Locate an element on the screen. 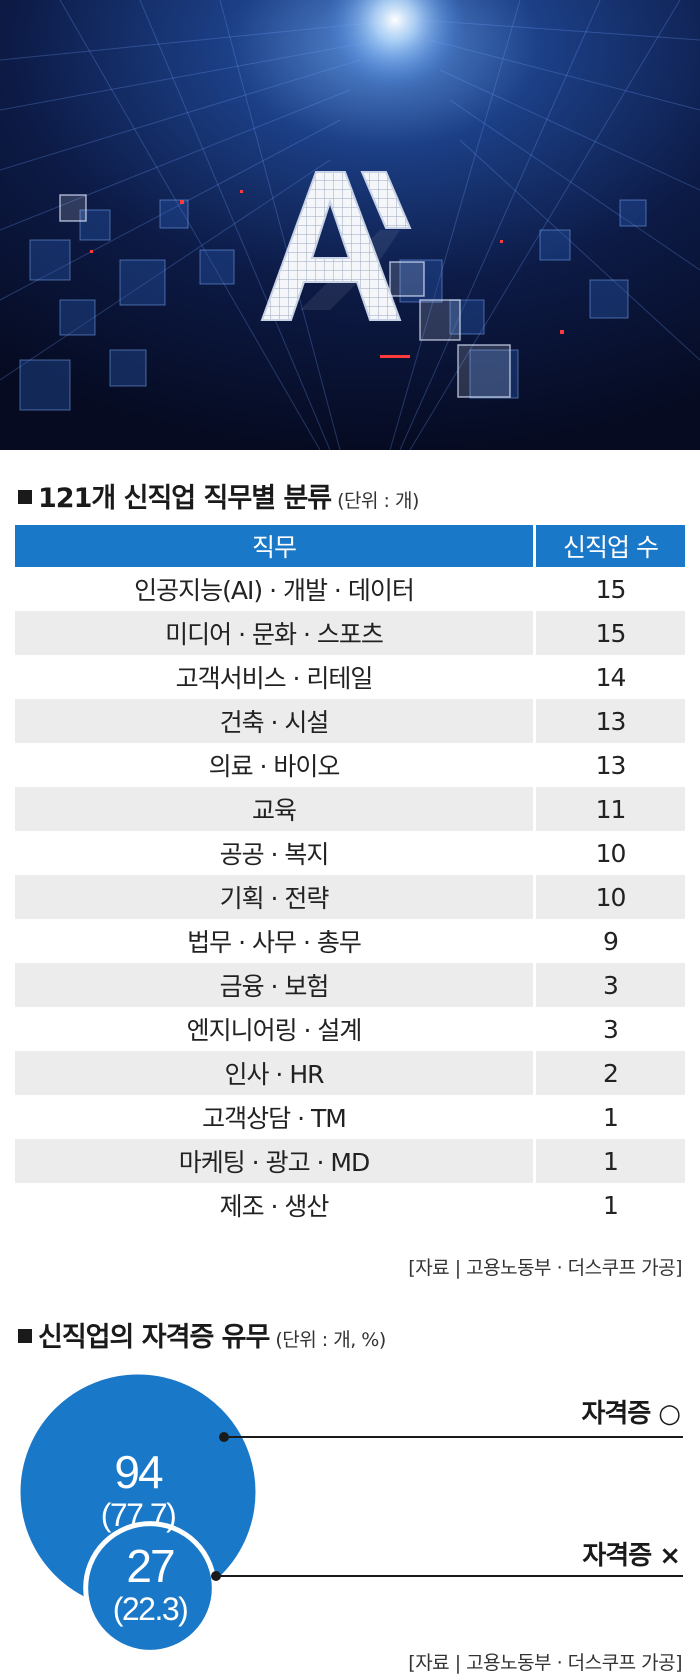  job-count-cell: 2 is located at coordinates (610, 1073).